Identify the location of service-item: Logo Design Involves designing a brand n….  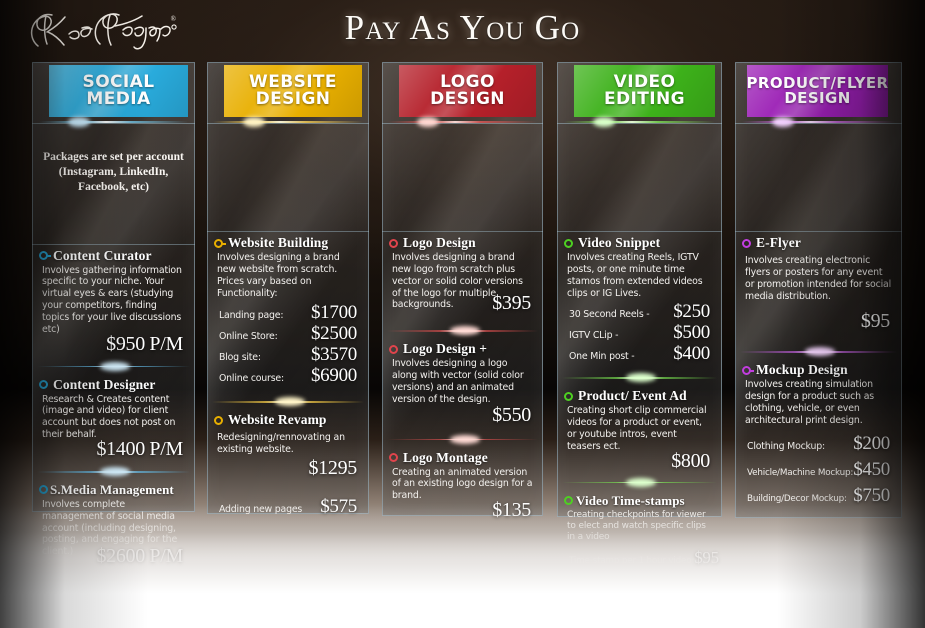
(462, 274).